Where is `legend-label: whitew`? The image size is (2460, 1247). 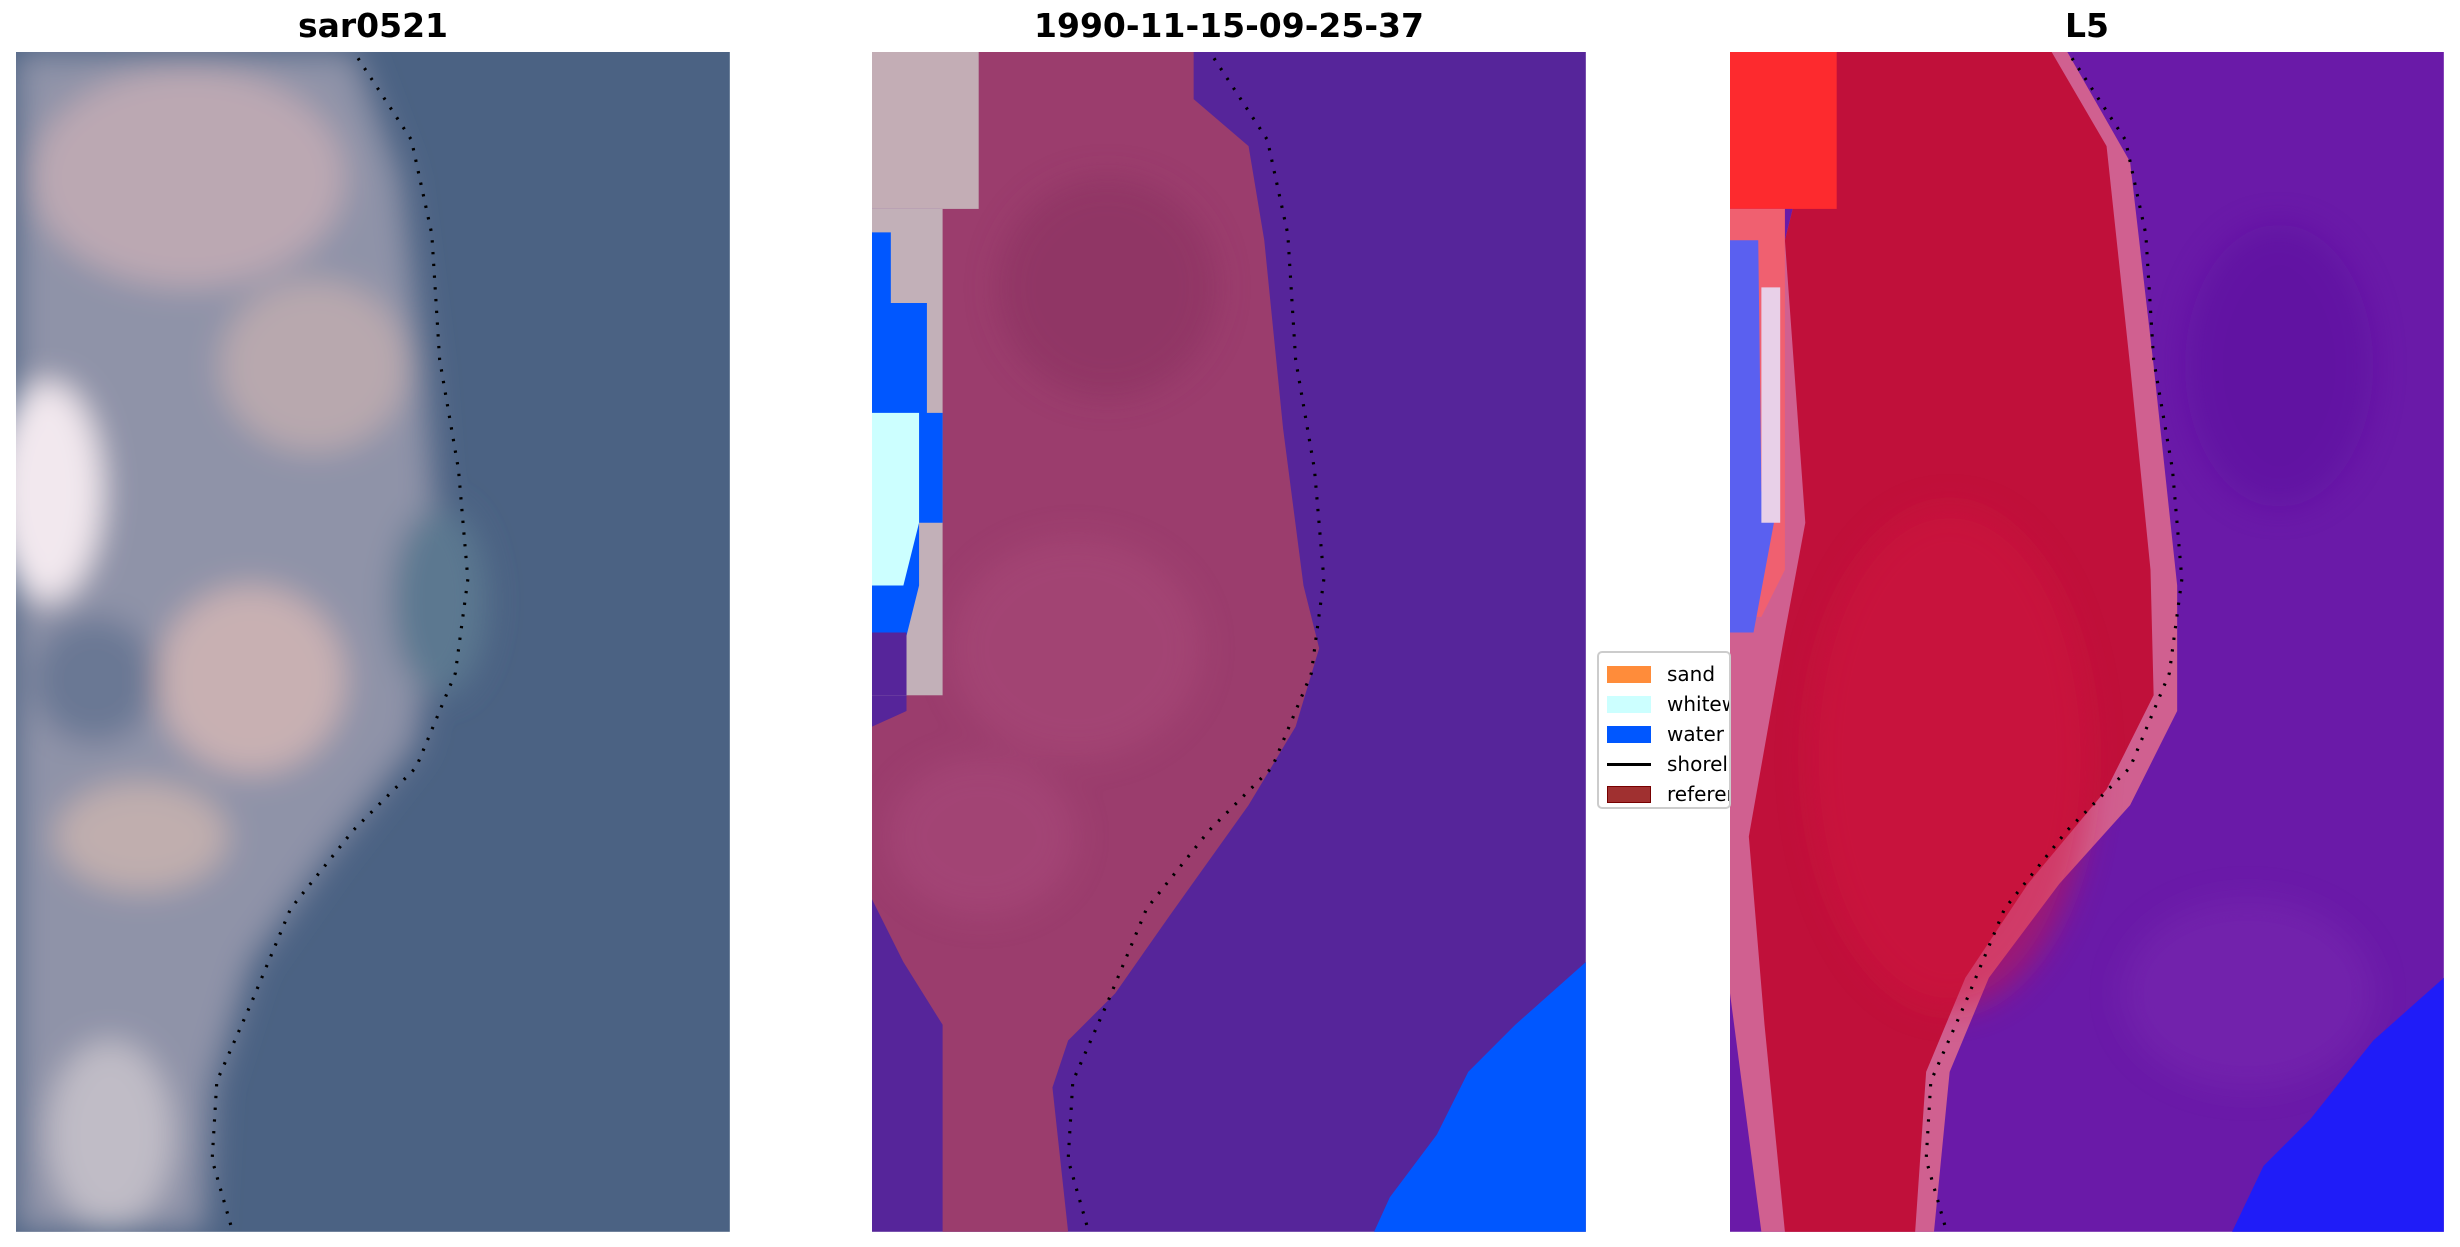 legend-label: whitew is located at coordinates (1699, 704).